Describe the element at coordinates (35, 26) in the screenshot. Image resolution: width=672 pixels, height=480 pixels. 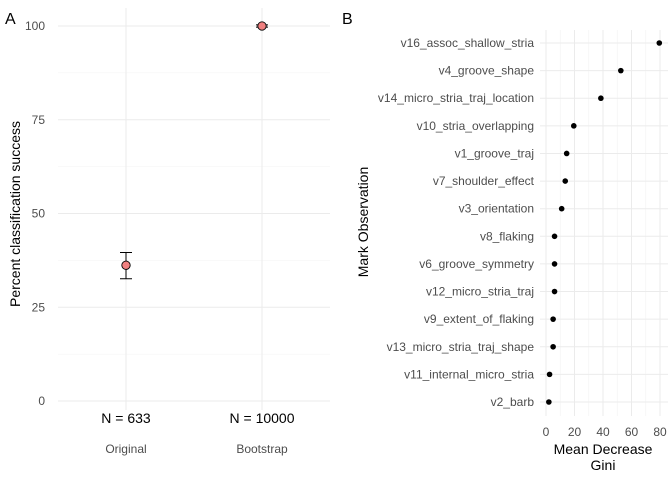
I see `panel-a-y-tick-label: 100` at that location.